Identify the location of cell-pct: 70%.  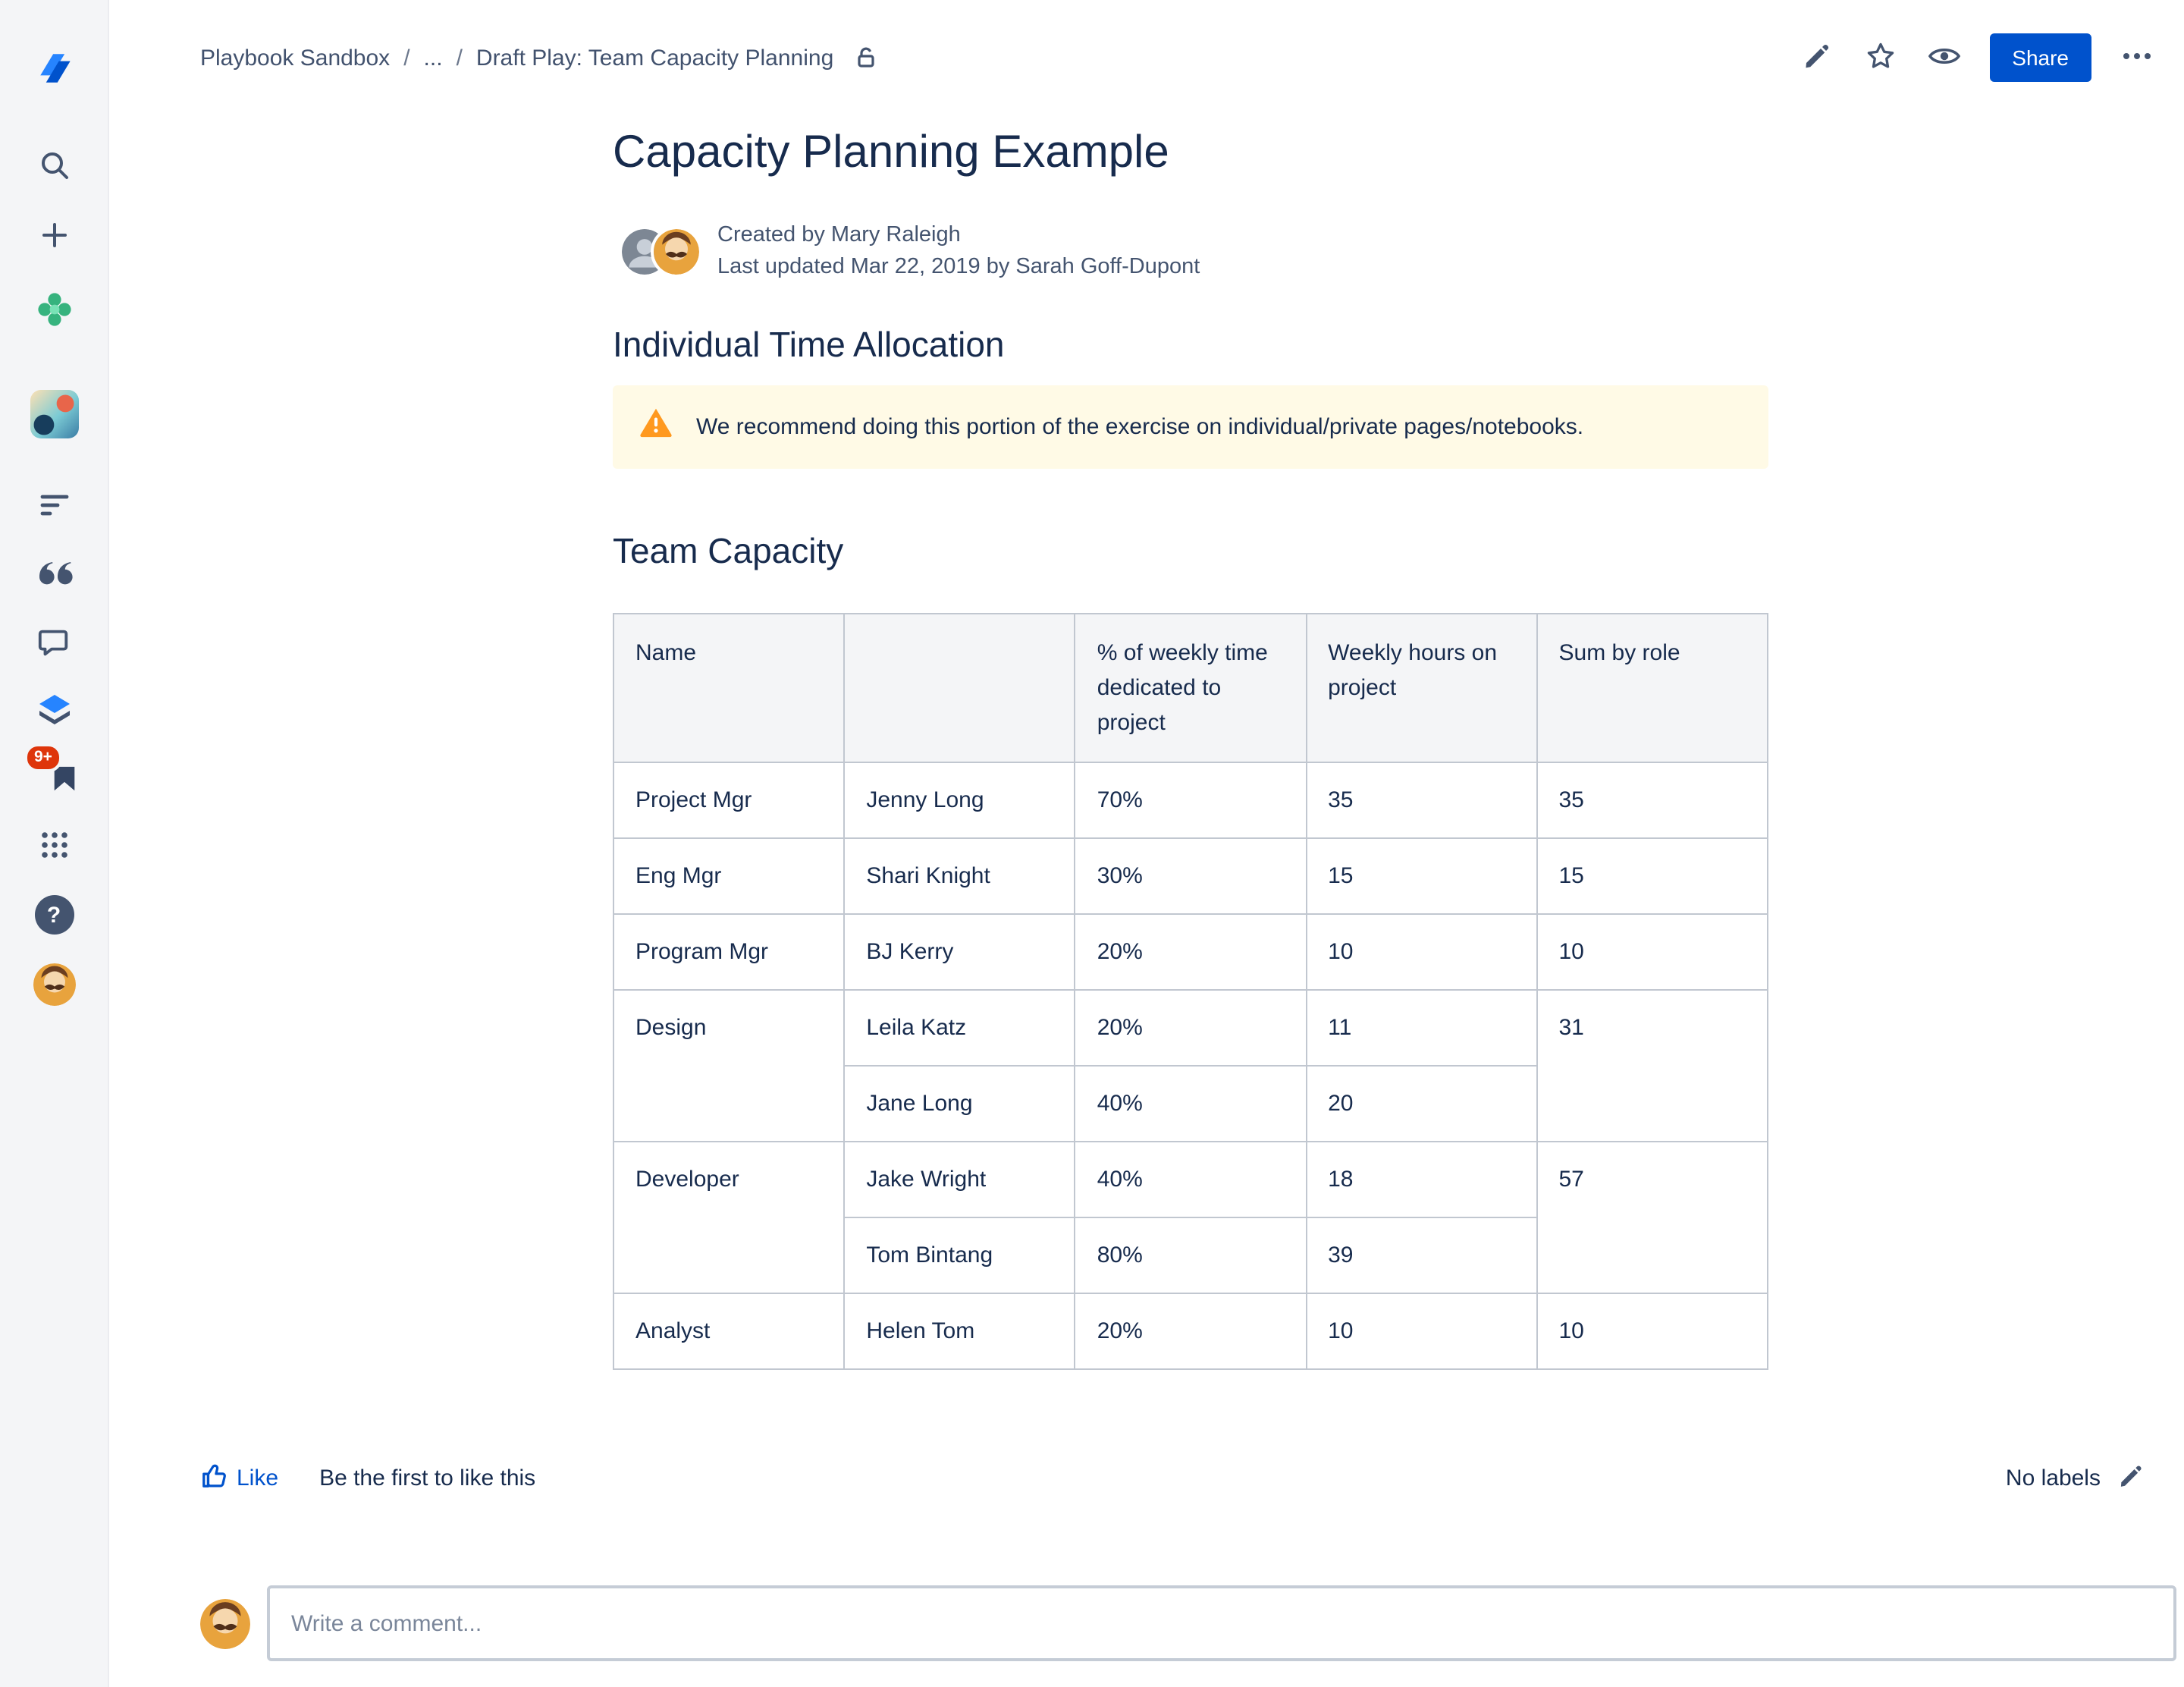
(1190, 800).